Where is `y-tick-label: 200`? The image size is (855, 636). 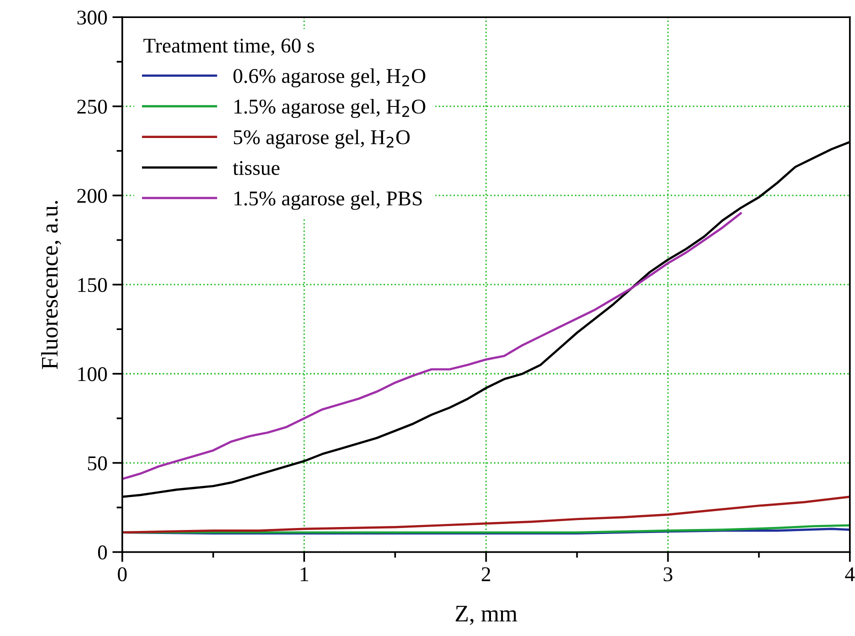 y-tick-label: 200 is located at coordinates (92, 195).